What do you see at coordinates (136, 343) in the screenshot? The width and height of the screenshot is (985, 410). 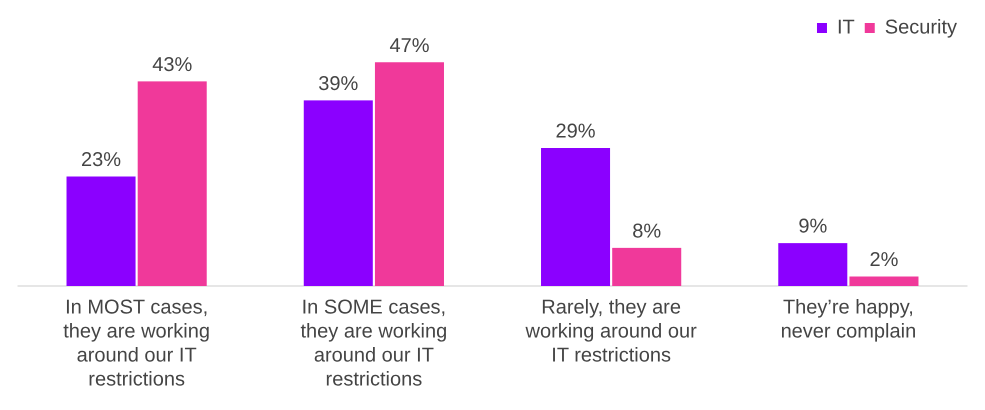 I see `x-tick-label: In MOST cases, they are working around our IT restrictions` at bounding box center [136, 343].